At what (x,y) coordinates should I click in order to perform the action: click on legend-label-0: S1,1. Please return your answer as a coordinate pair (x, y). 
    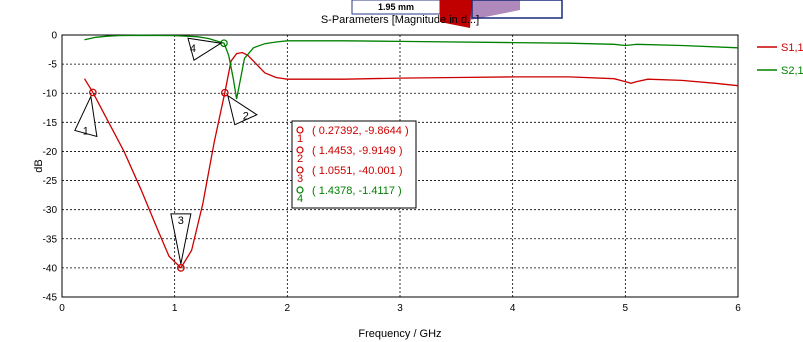
    Looking at the image, I should click on (792, 48).